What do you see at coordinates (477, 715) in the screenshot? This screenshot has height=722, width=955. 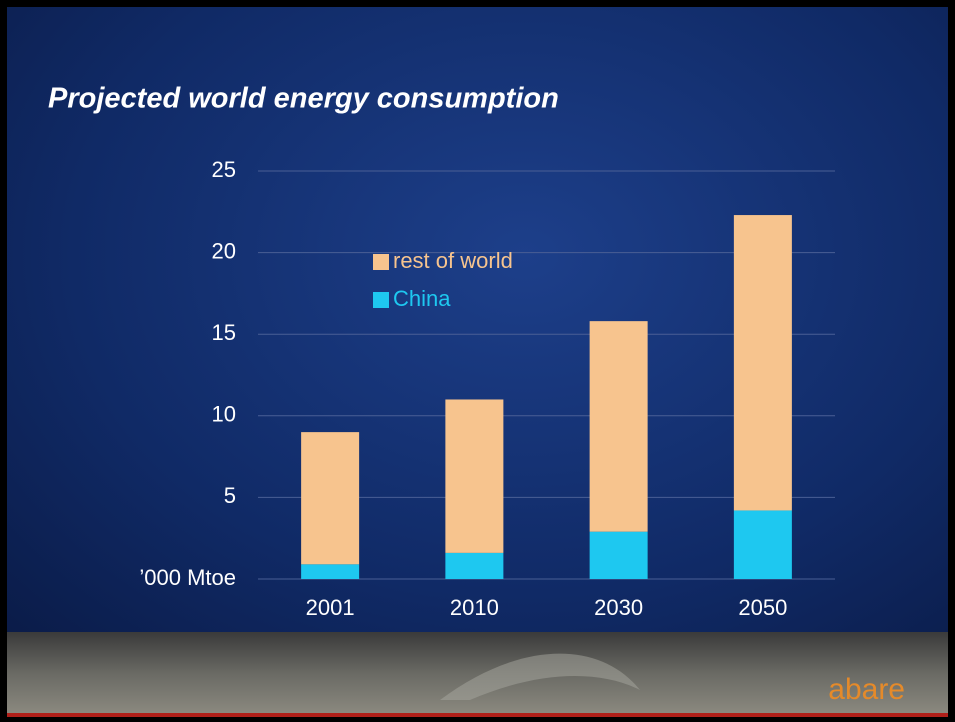 I see `footer-rule` at bounding box center [477, 715].